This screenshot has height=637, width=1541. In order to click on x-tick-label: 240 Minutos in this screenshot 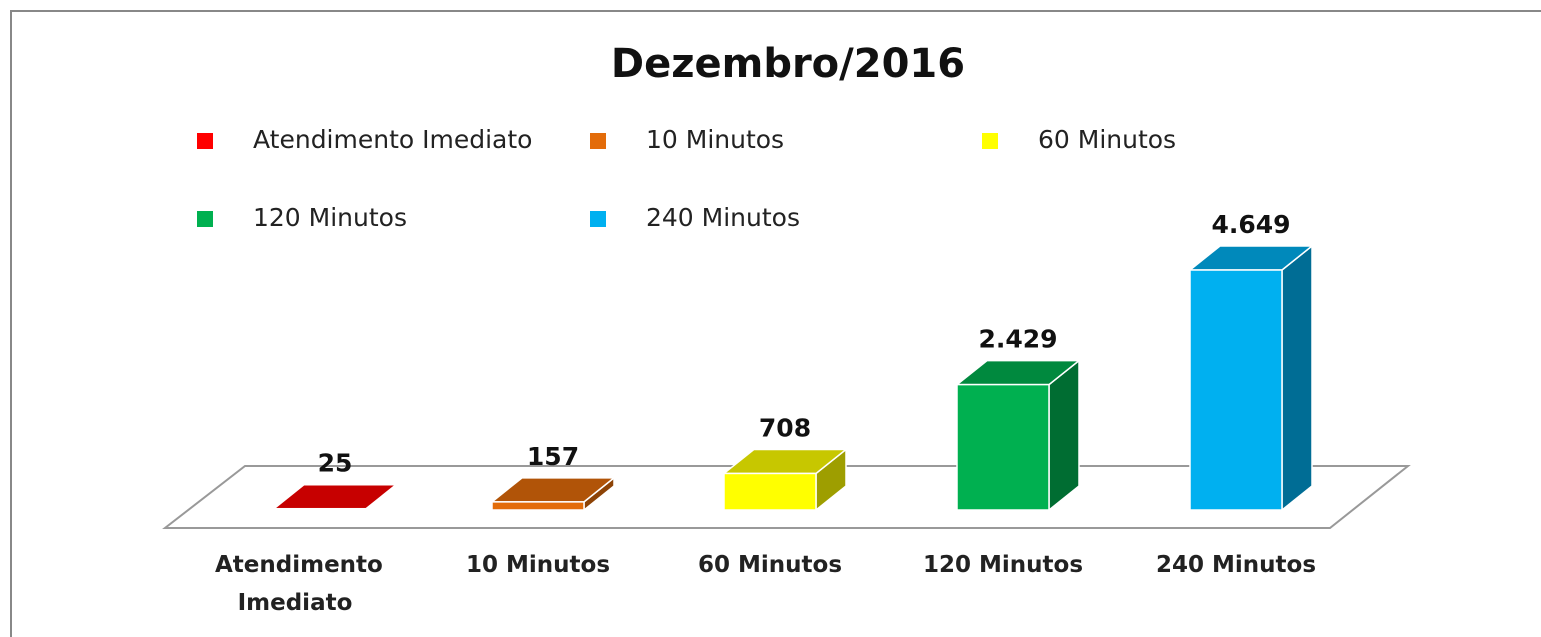, I will do `click(1236, 565)`.